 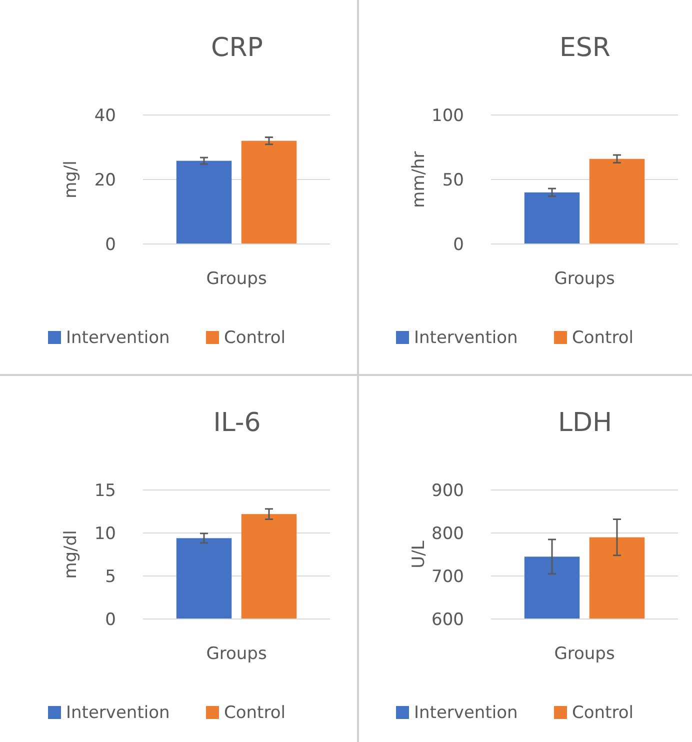 What do you see at coordinates (105, 116) in the screenshot?
I see `y-tick-label: 40` at bounding box center [105, 116].